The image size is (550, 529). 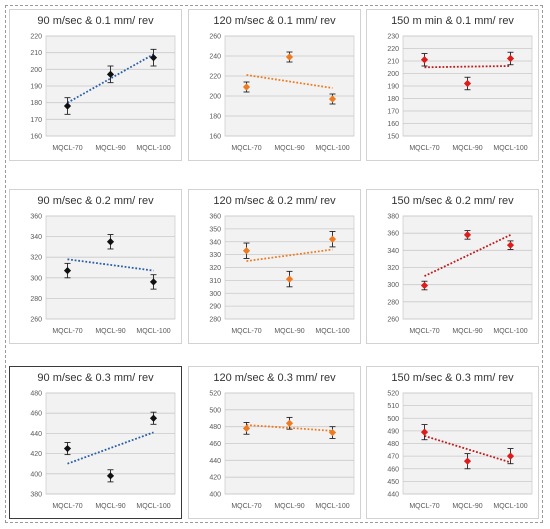 I want to click on y-tick-label: 330, so click(x=215, y=255).